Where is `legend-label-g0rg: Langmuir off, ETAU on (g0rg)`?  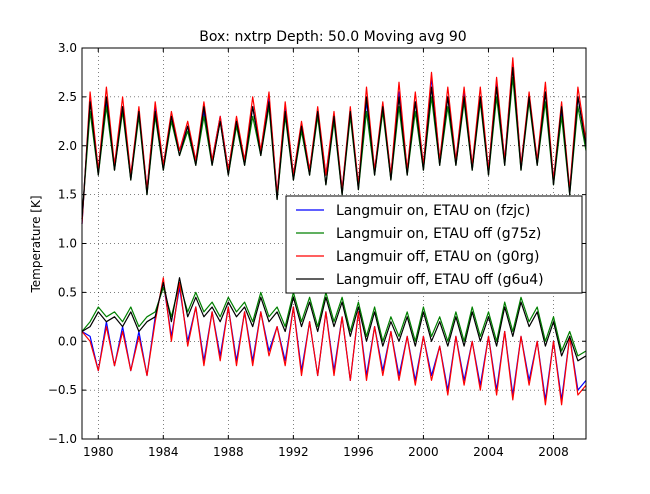 legend-label-g0rg: Langmuir off, ETAU on (g0rg) is located at coordinates (437, 257).